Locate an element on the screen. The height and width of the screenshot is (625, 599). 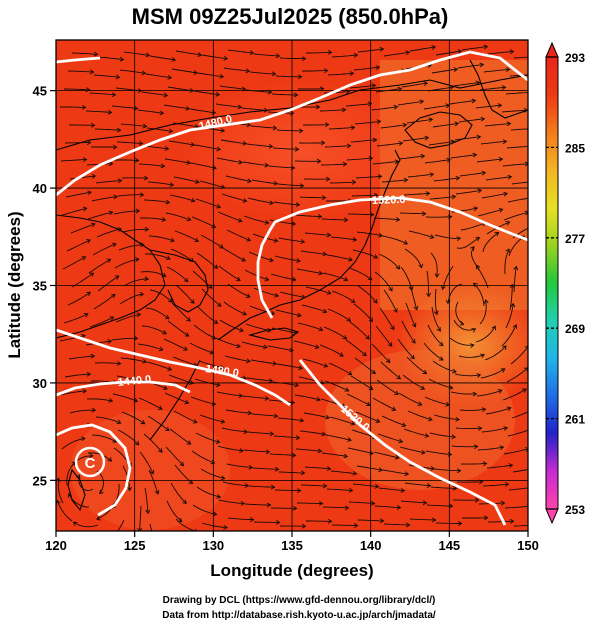
colorbar-top-arrow is located at coordinates (552, 49).